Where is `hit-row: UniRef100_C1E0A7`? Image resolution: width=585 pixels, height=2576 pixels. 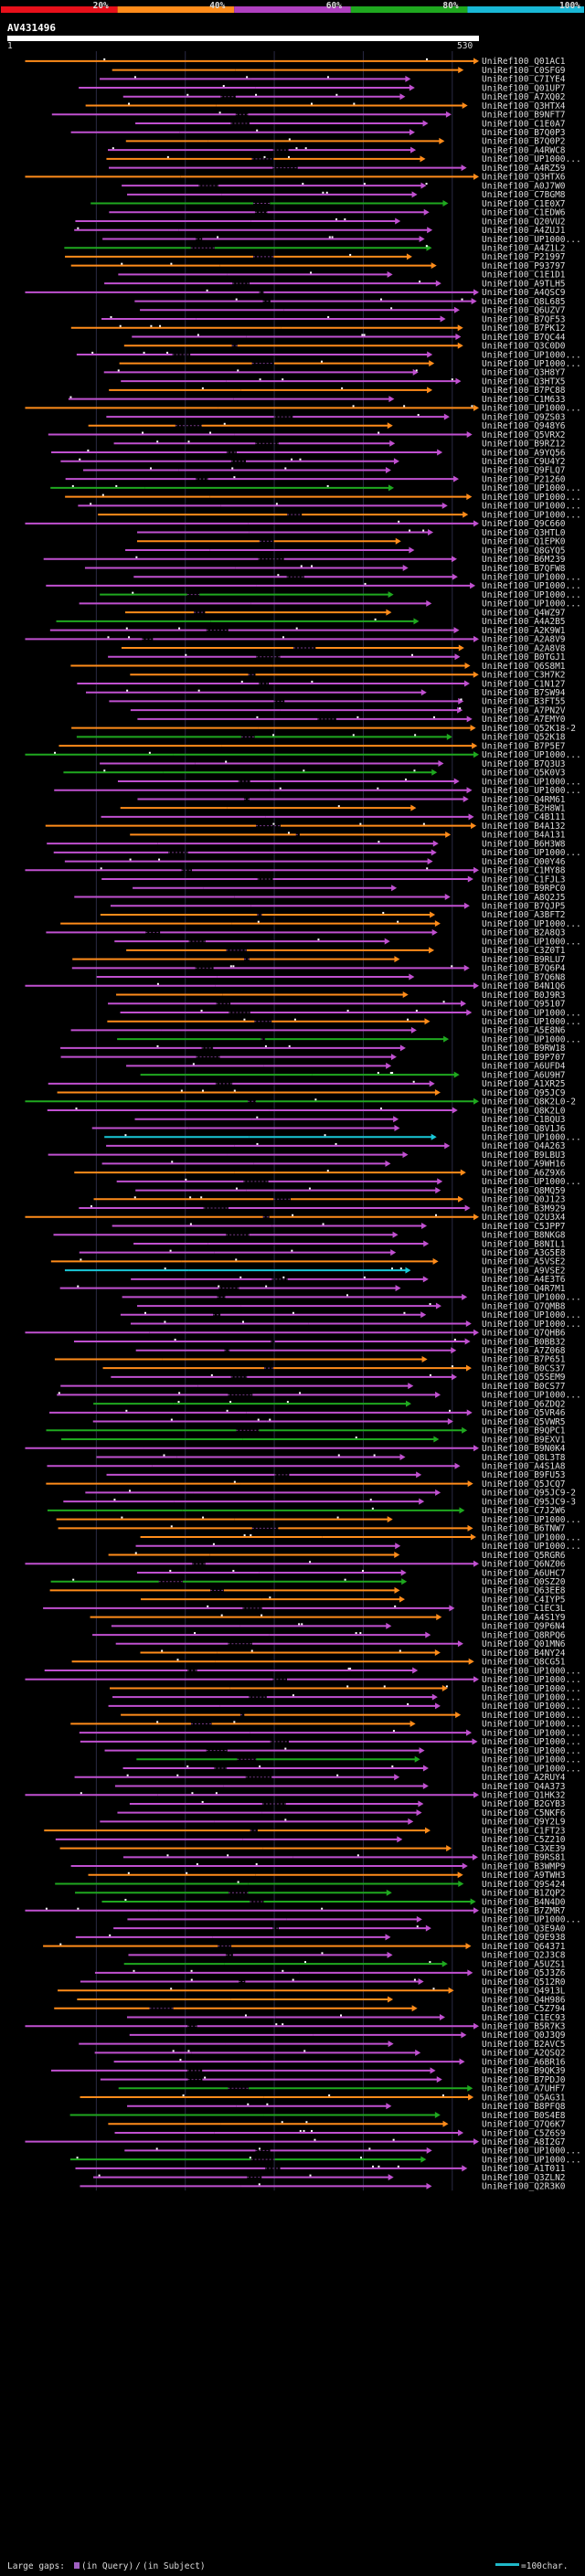
hit-row: UniRef100_C1E0A7 is located at coordinates (351, 124).